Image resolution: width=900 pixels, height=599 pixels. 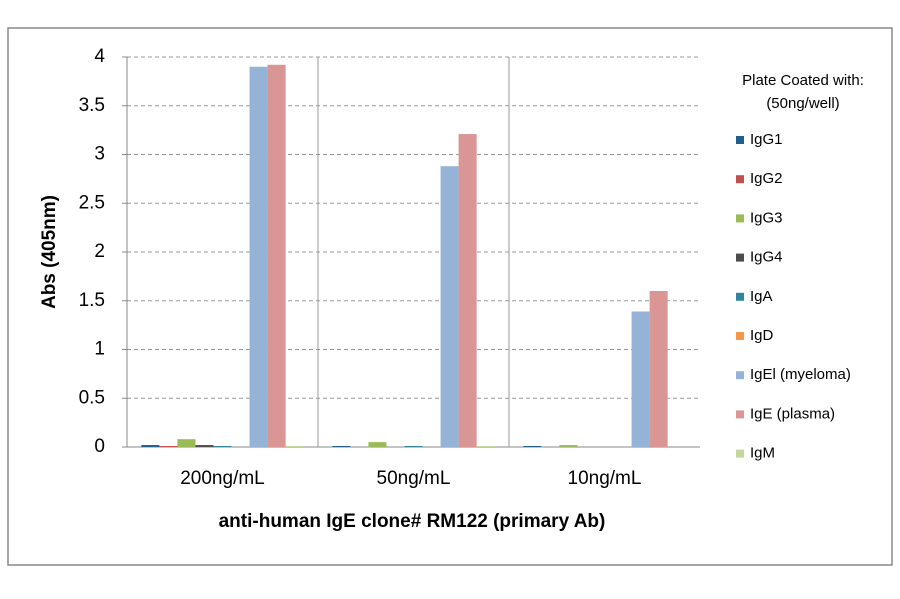 What do you see at coordinates (92, 105) in the screenshot?
I see `y-tick-label: 3.5` at bounding box center [92, 105].